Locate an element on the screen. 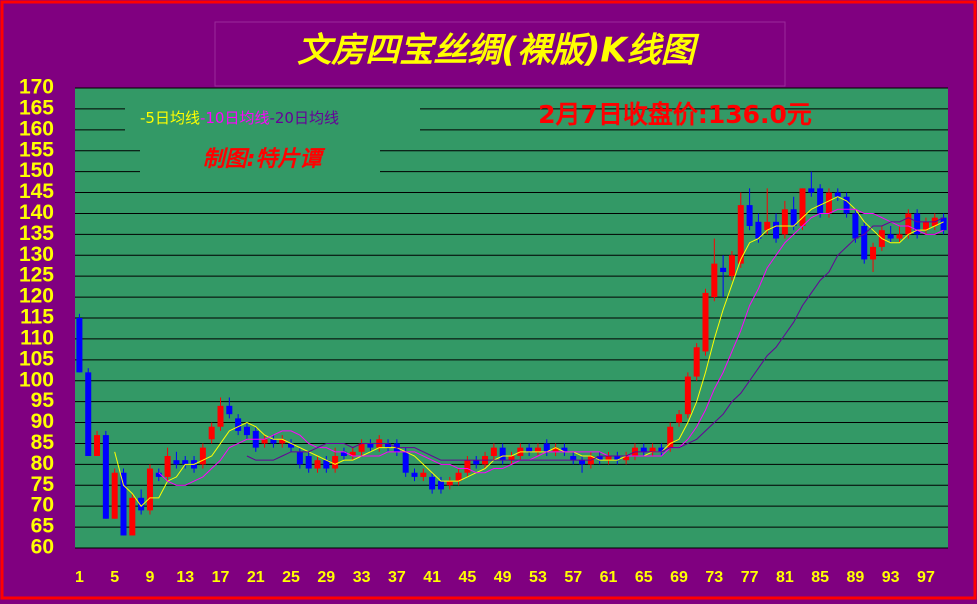 This screenshot has width=977, height=604. x-tick-label: 85 is located at coordinates (820, 577).